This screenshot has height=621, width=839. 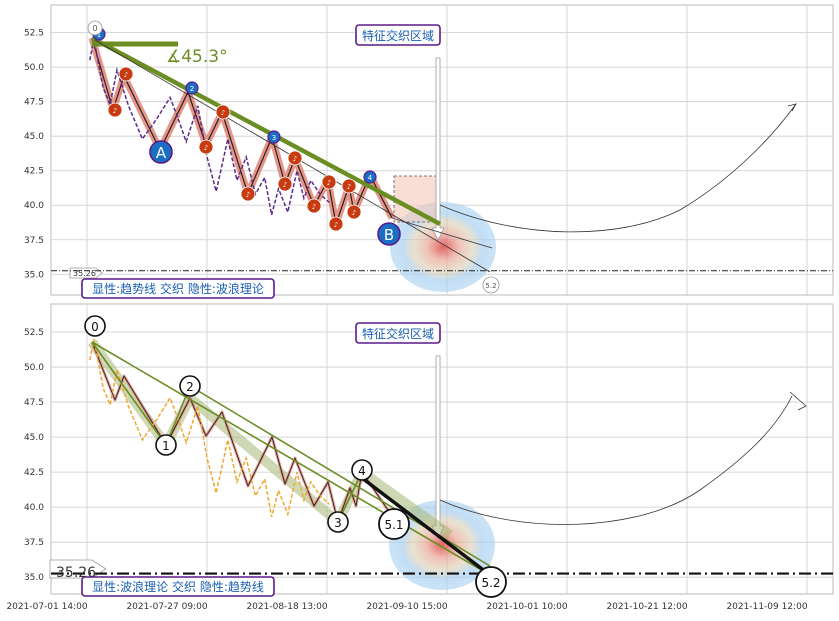 I want to click on wave-0-label-top: 0, so click(x=94, y=28).